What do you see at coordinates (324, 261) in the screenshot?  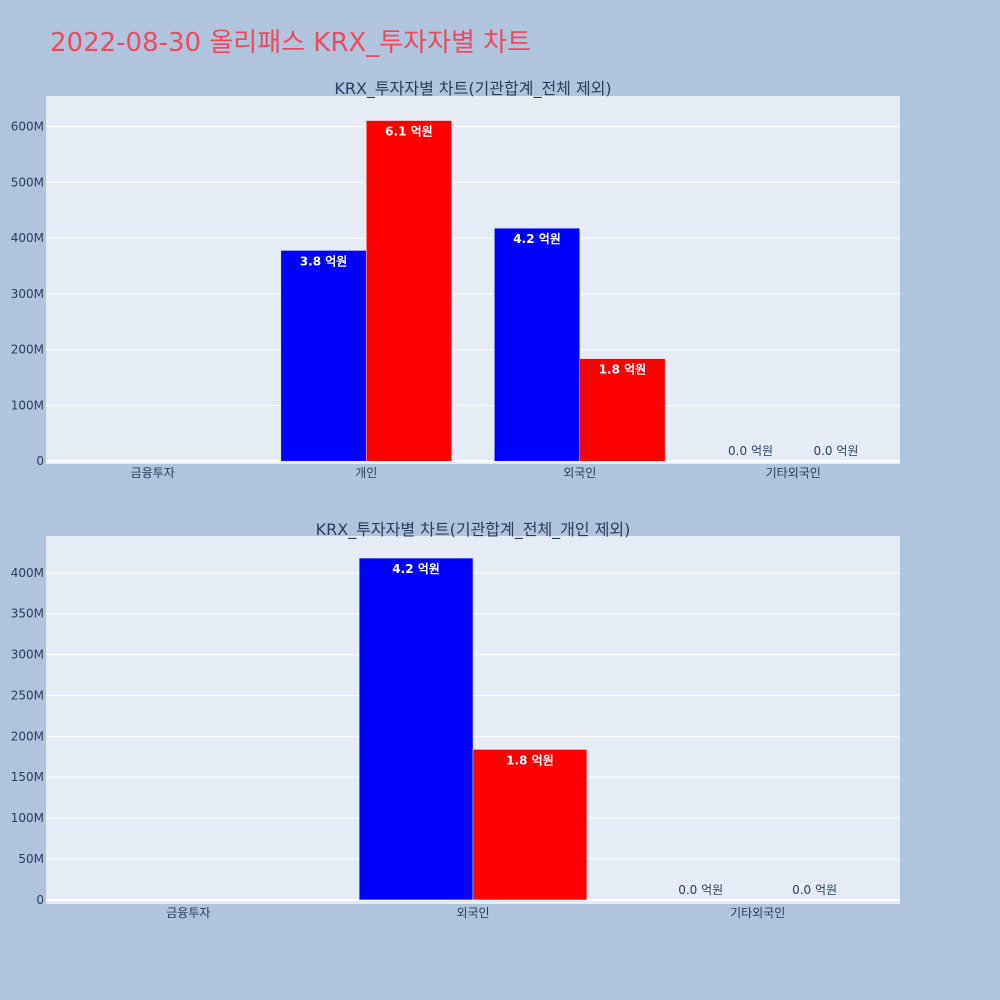 I see `data-label: 3.8 억원` at bounding box center [324, 261].